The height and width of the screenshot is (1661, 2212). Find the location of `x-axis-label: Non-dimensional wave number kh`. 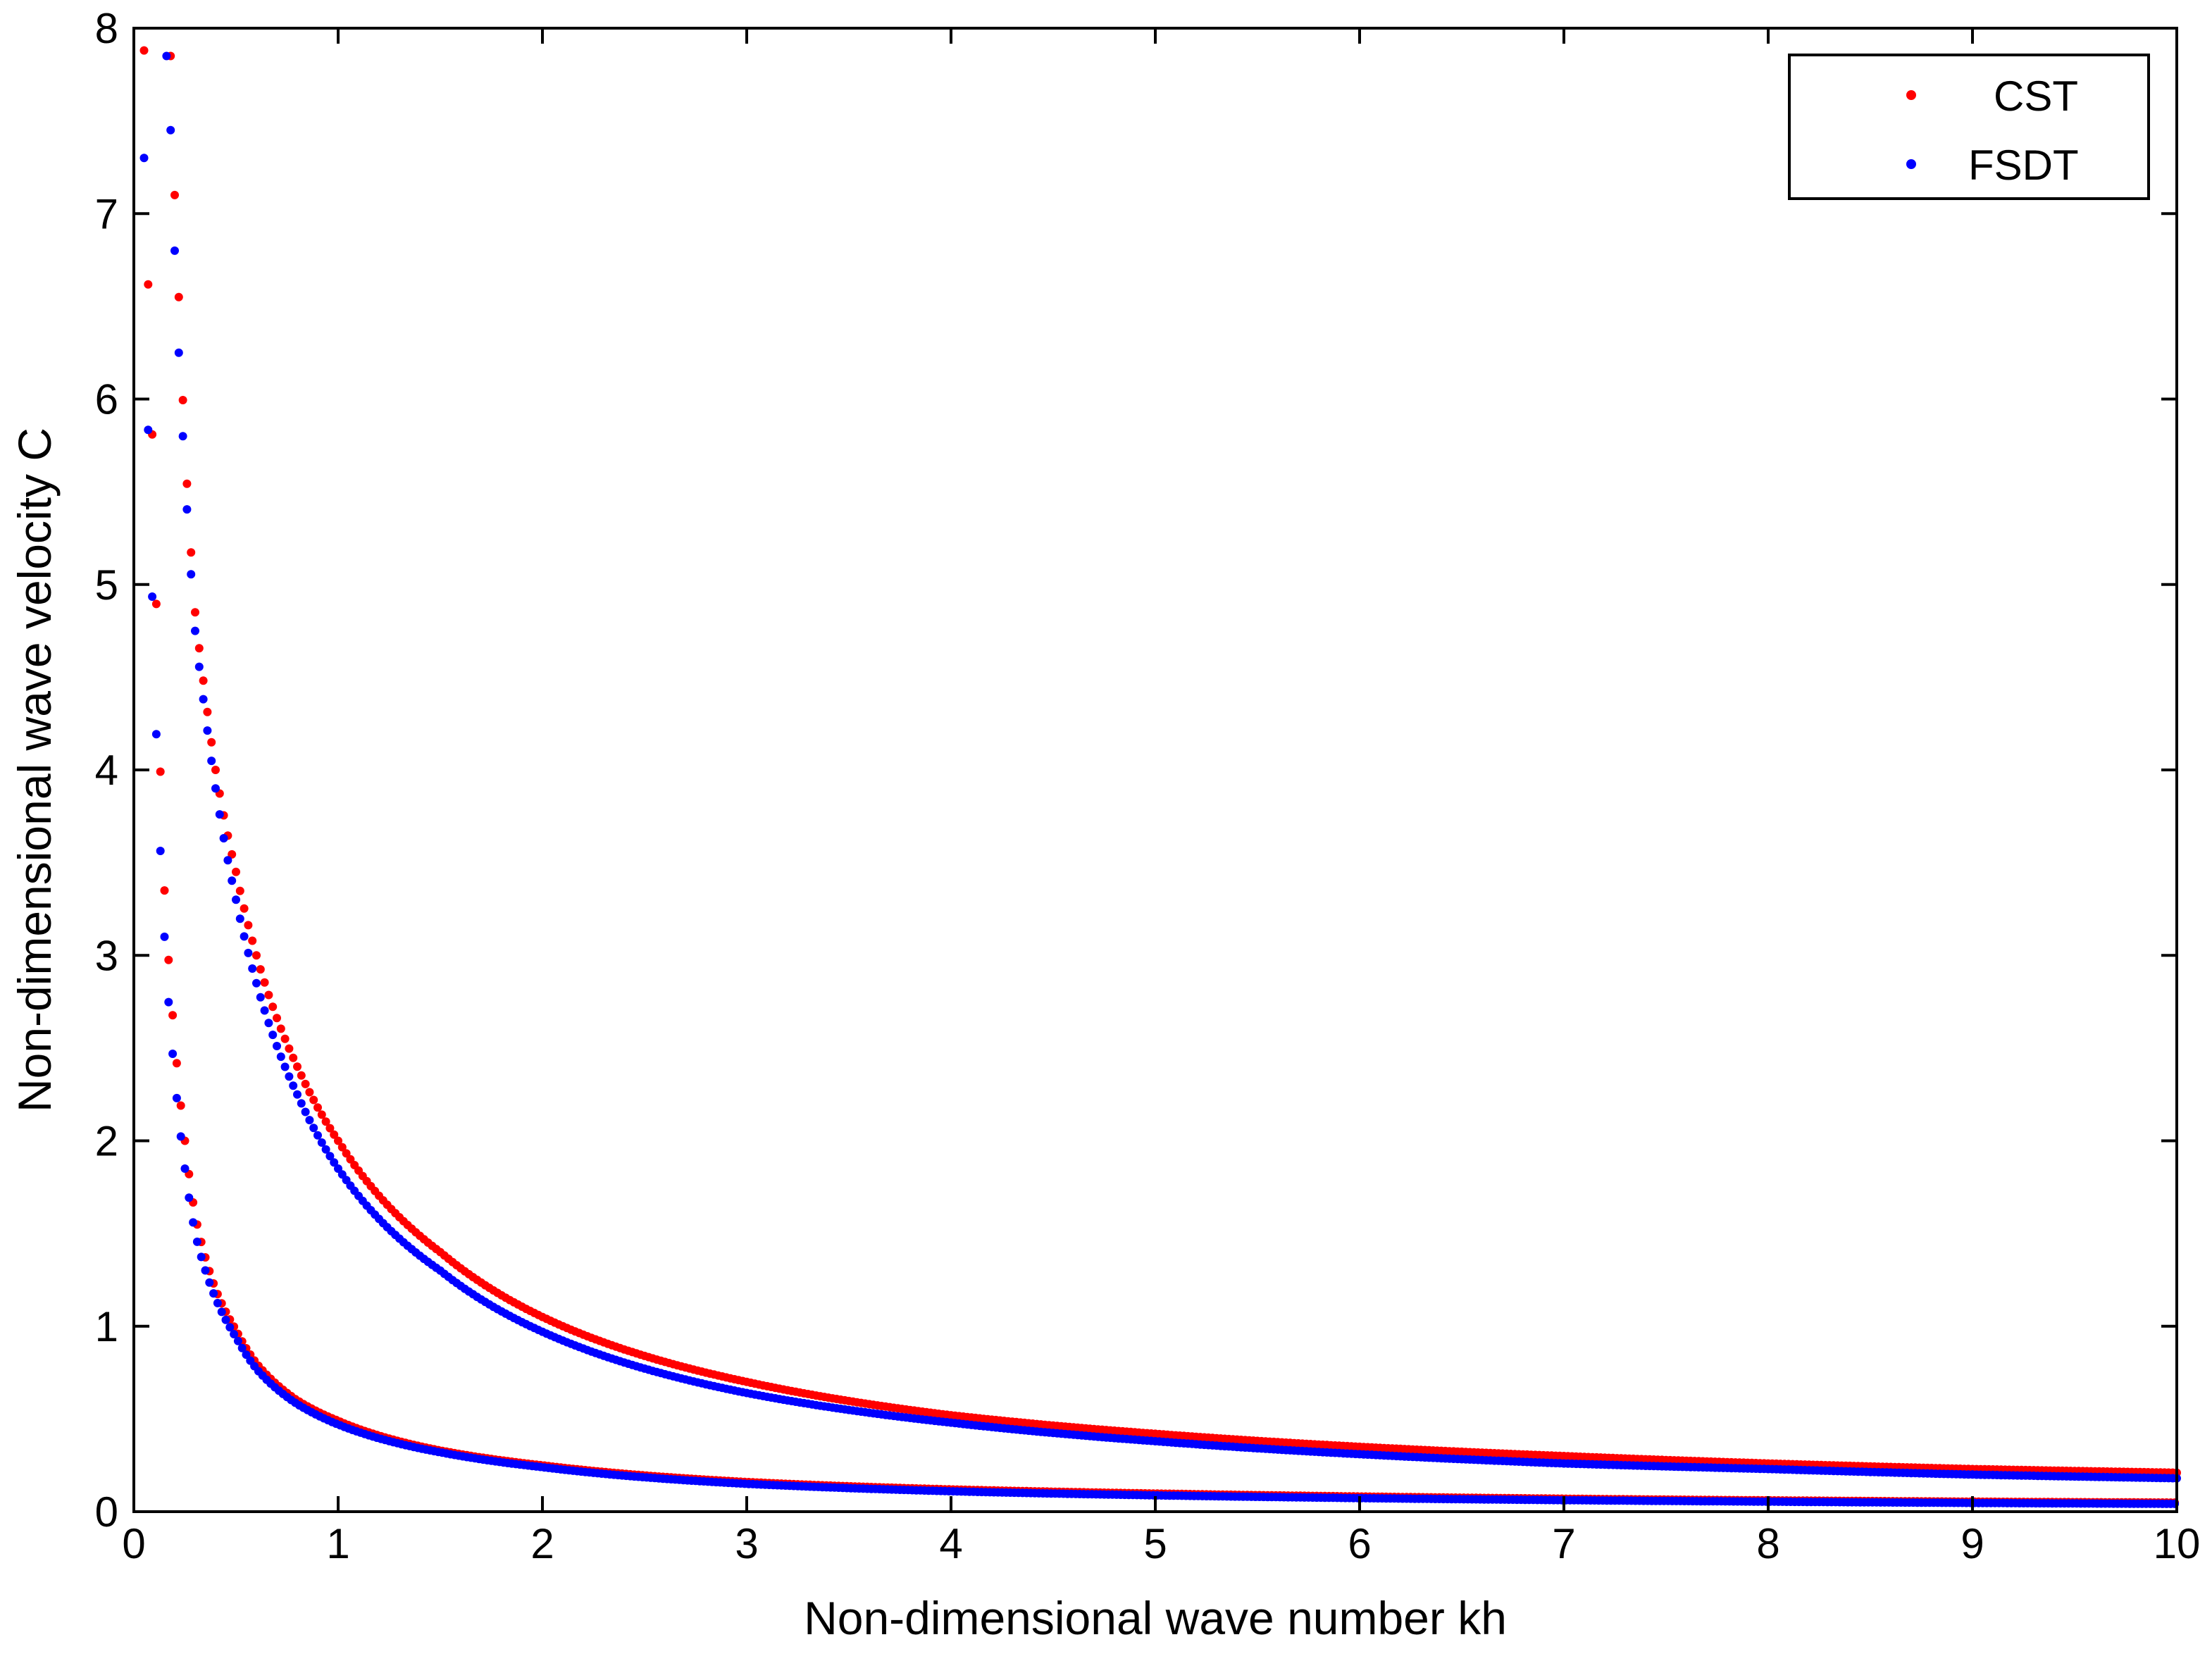

x-axis-label: Non-dimensional wave number kh is located at coordinates (1155, 1618).